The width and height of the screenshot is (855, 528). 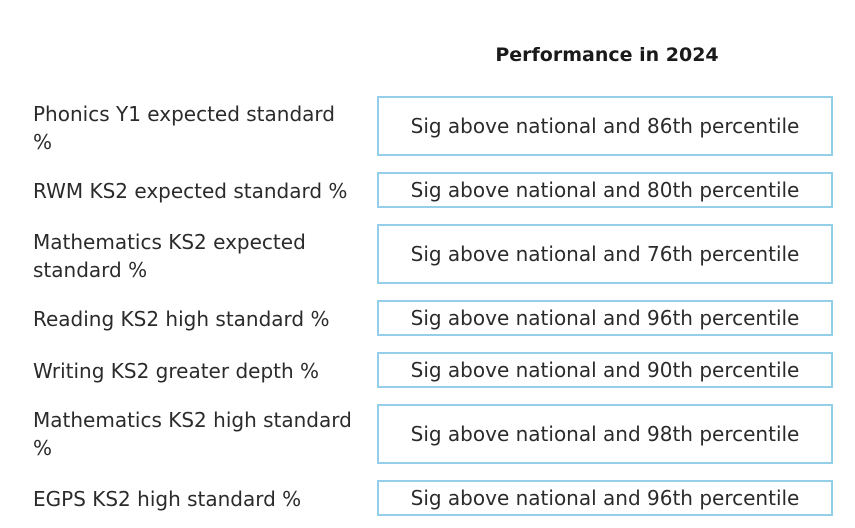 I want to click on row-label-phonics-y1: Phonics Y1 expected standard %, so click(x=184, y=128).